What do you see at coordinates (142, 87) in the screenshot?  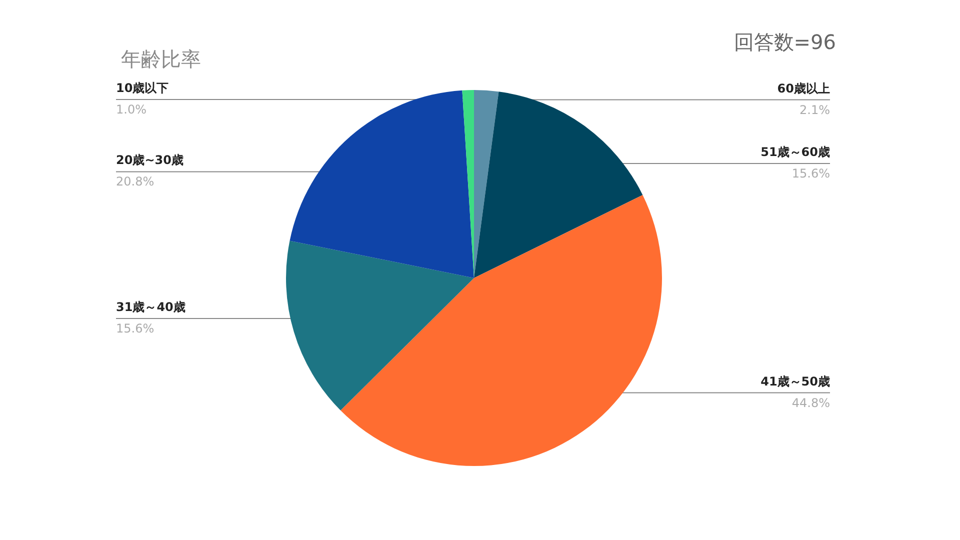 I see `slice-label: 10歳以下` at bounding box center [142, 87].